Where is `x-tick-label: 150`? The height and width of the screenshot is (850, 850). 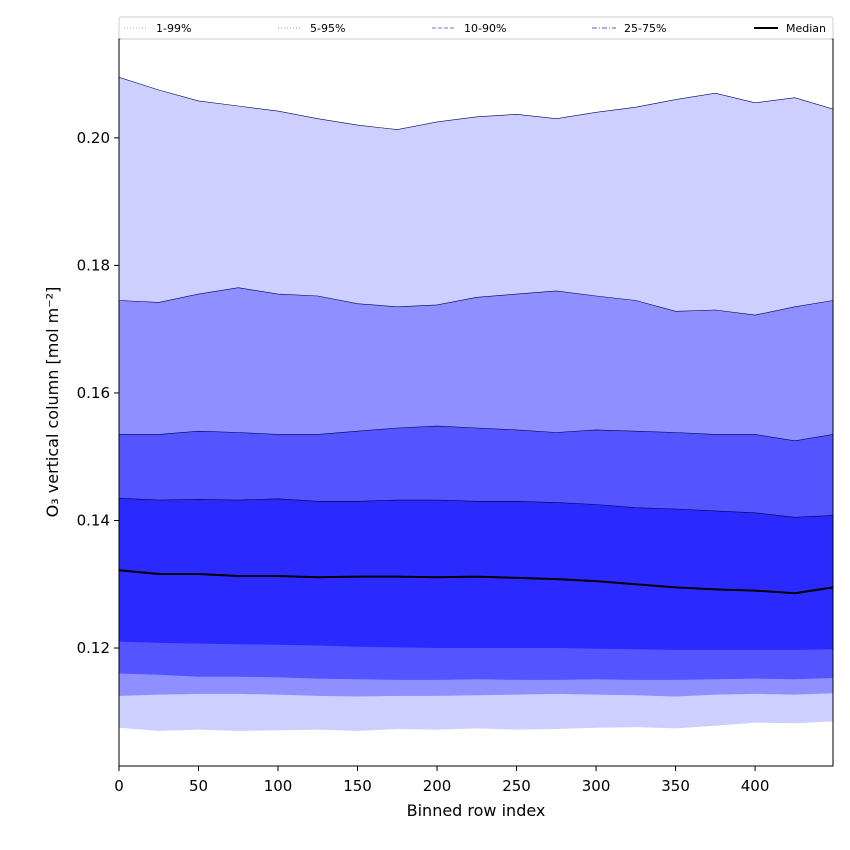 x-tick-label: 150 is located at coordinates (357, 786).